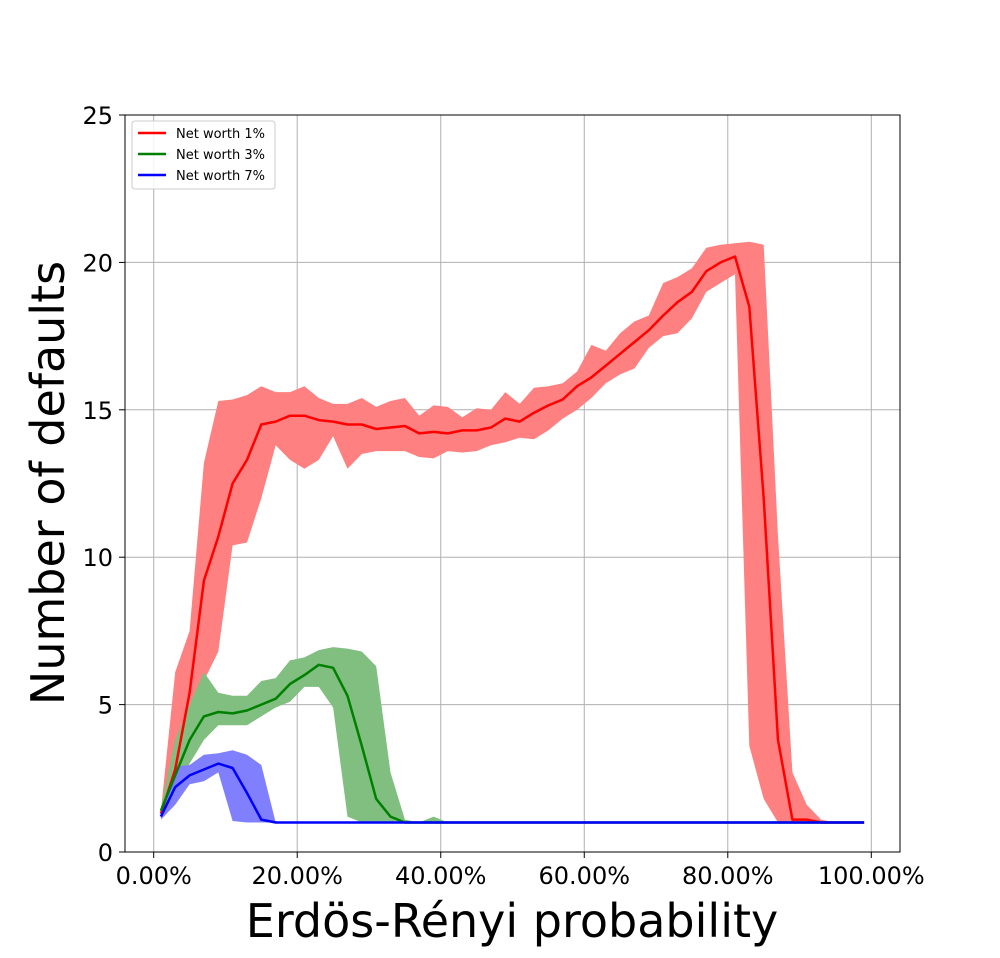 The image size is (1000, 958). Describe the element at coordinates (512, 921) in the screenshot. I see `x-axis-label: Erdös-Rényi probability` at that location.